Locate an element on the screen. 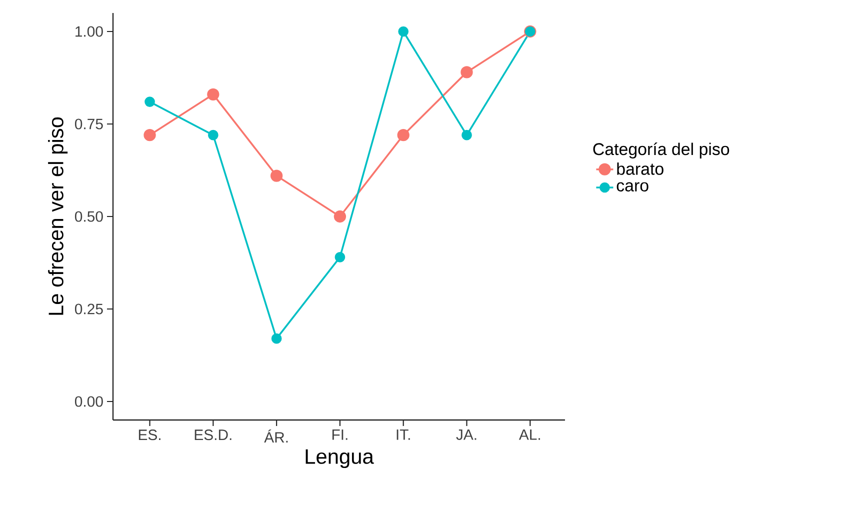 Image resolution: width=848 pixels, height=506 pixels. legend-label: barato is located at coordinates (640, 168).